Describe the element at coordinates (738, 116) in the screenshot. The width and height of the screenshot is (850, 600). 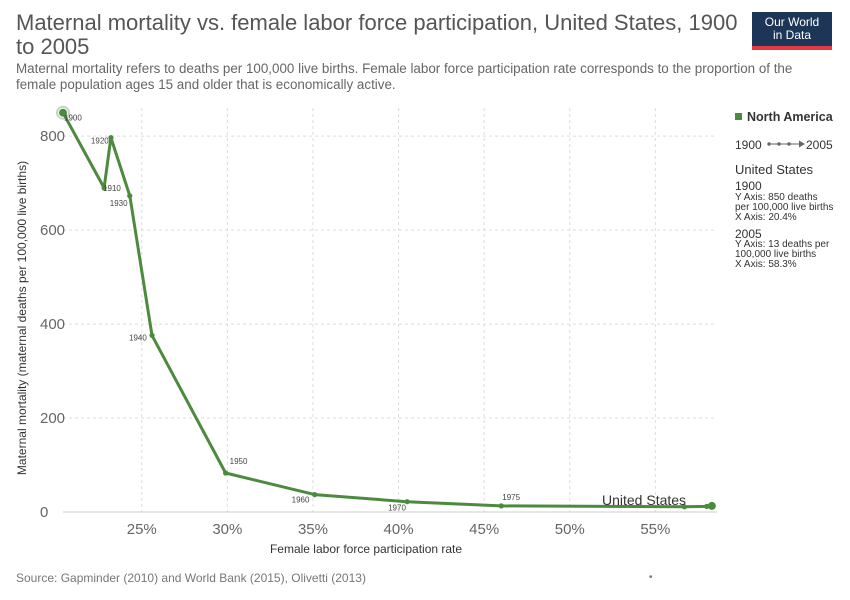
I see `legend-swatch` at that location.